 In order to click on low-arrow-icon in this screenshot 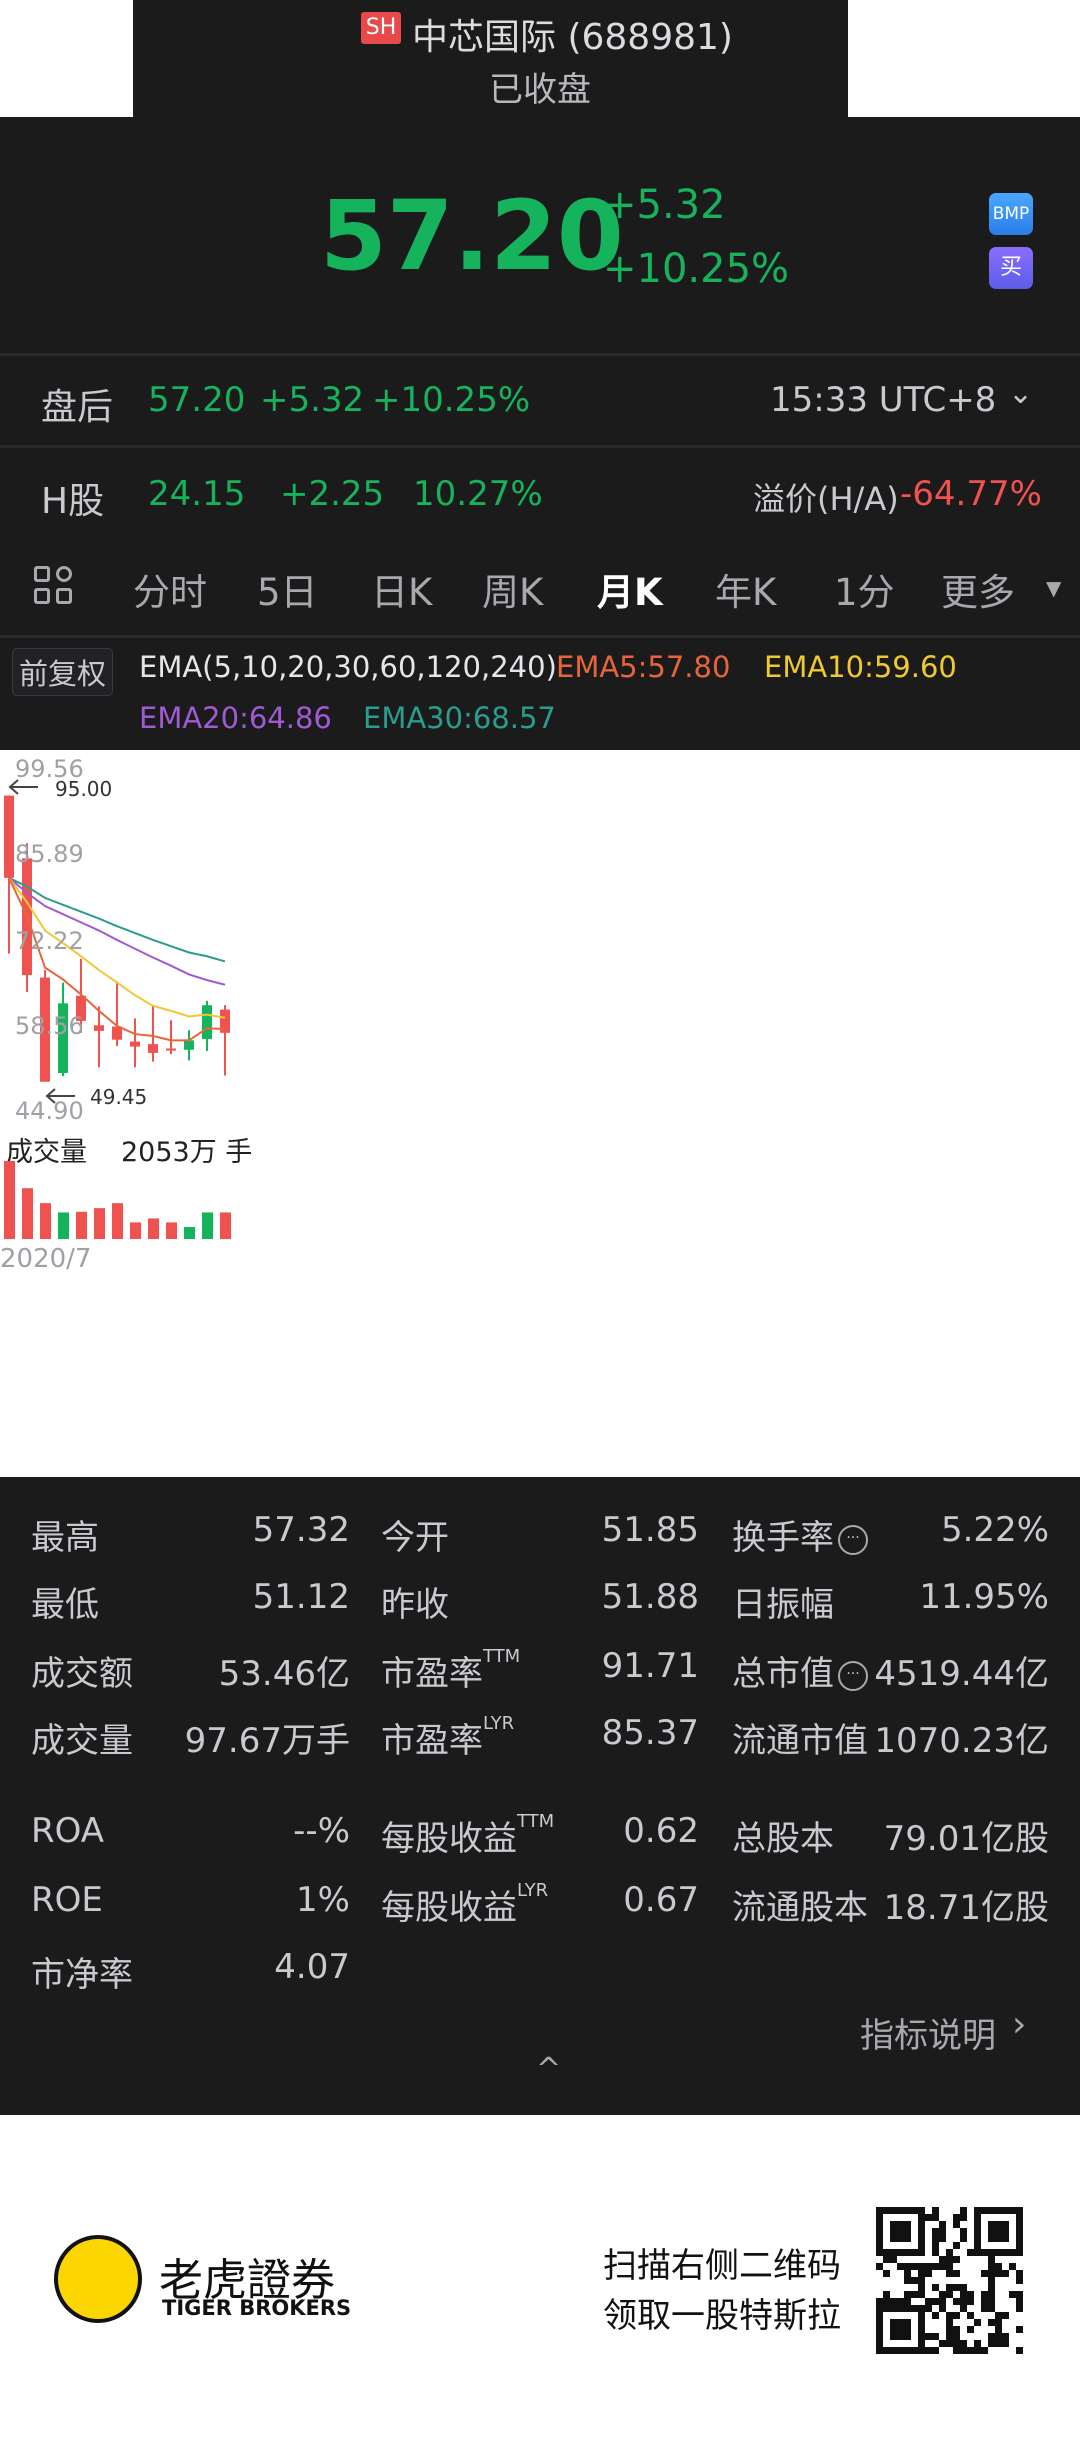, I will do `click(60, 1096)`.